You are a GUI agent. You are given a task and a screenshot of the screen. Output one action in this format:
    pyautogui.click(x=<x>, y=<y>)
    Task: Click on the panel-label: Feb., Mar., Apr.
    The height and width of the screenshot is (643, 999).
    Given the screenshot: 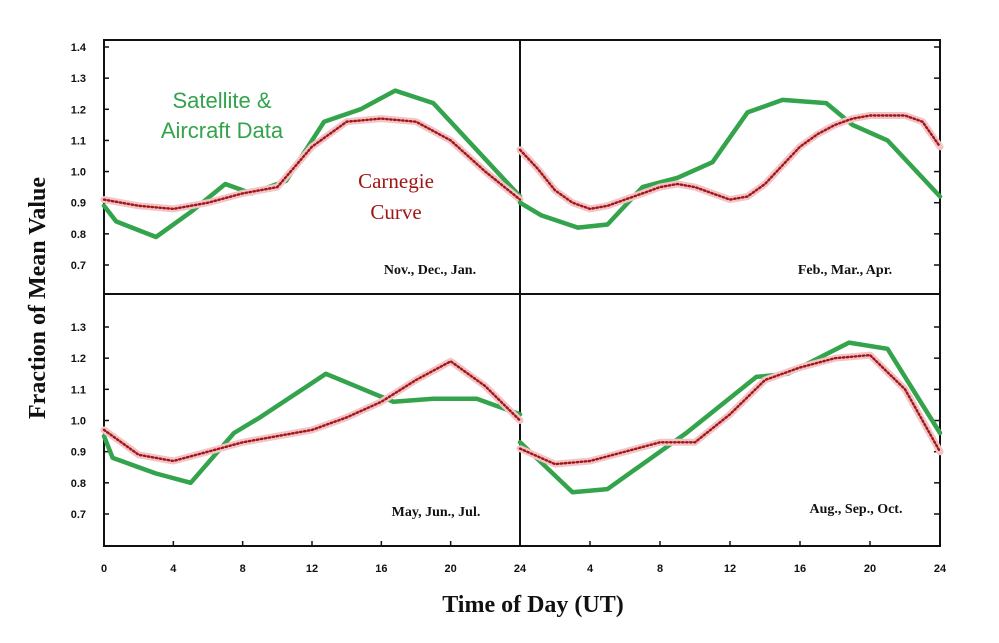 What is the action you would take?
    pyautogui.click(x=845, y=270)
    